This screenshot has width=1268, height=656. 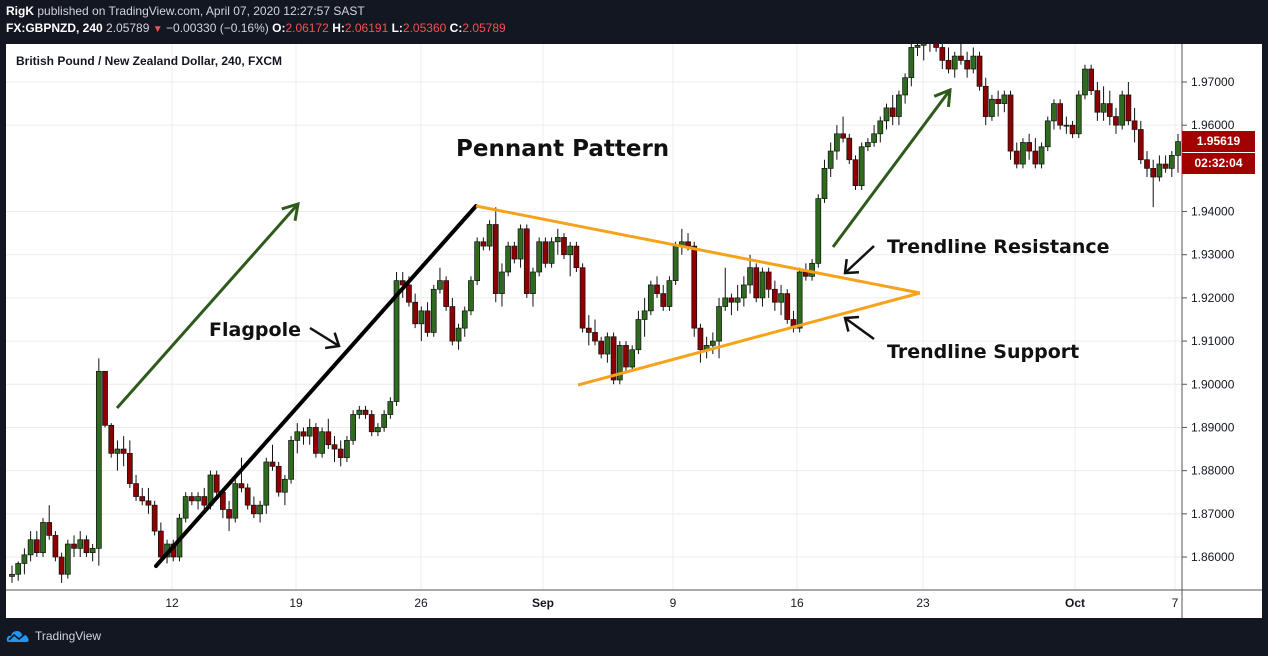 What do you see at coordinates (207, 306) in the screenshot?
I see `up-arrow-icon` at bounding box center [207, 306].